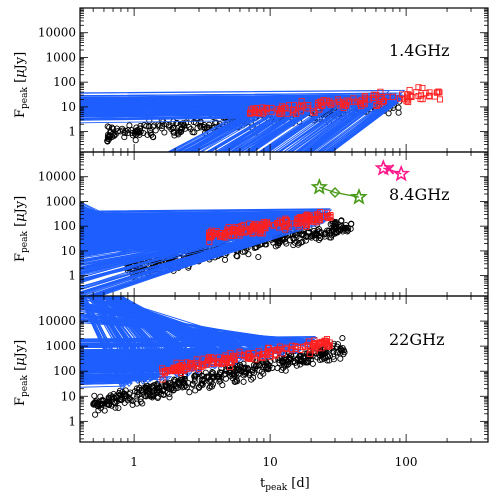 This screenshot has width=501, height=500. I want to click on highlight-point, so click(319, 186).